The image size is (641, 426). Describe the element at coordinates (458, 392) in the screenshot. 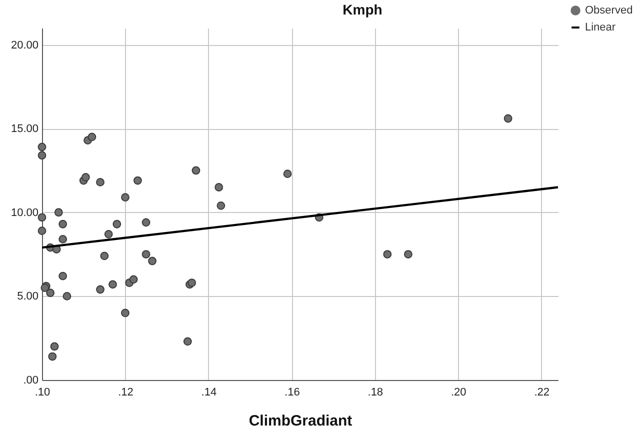

I see `x-tick-label: .20` at that location.